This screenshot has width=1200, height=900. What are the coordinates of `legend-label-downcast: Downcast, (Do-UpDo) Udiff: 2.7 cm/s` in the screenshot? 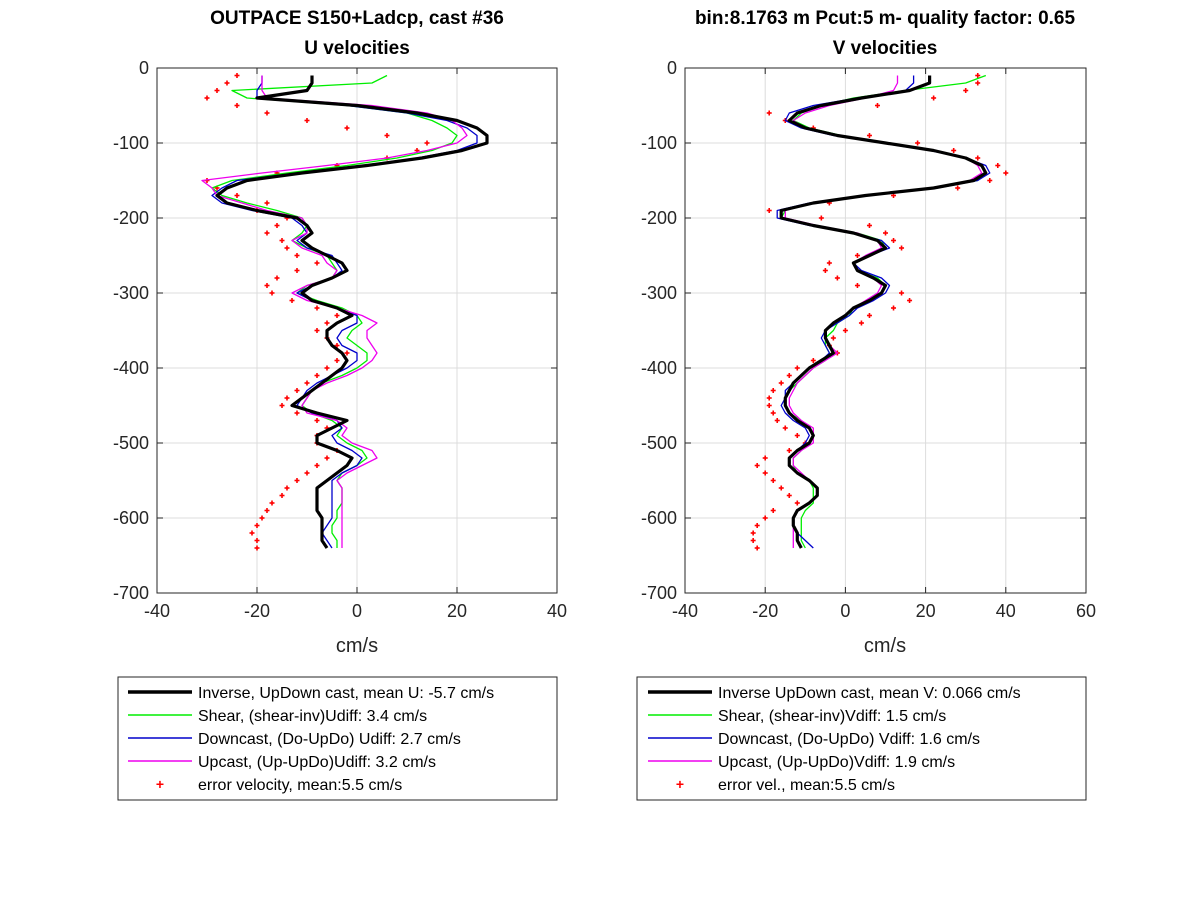 It's located at (329, 739).